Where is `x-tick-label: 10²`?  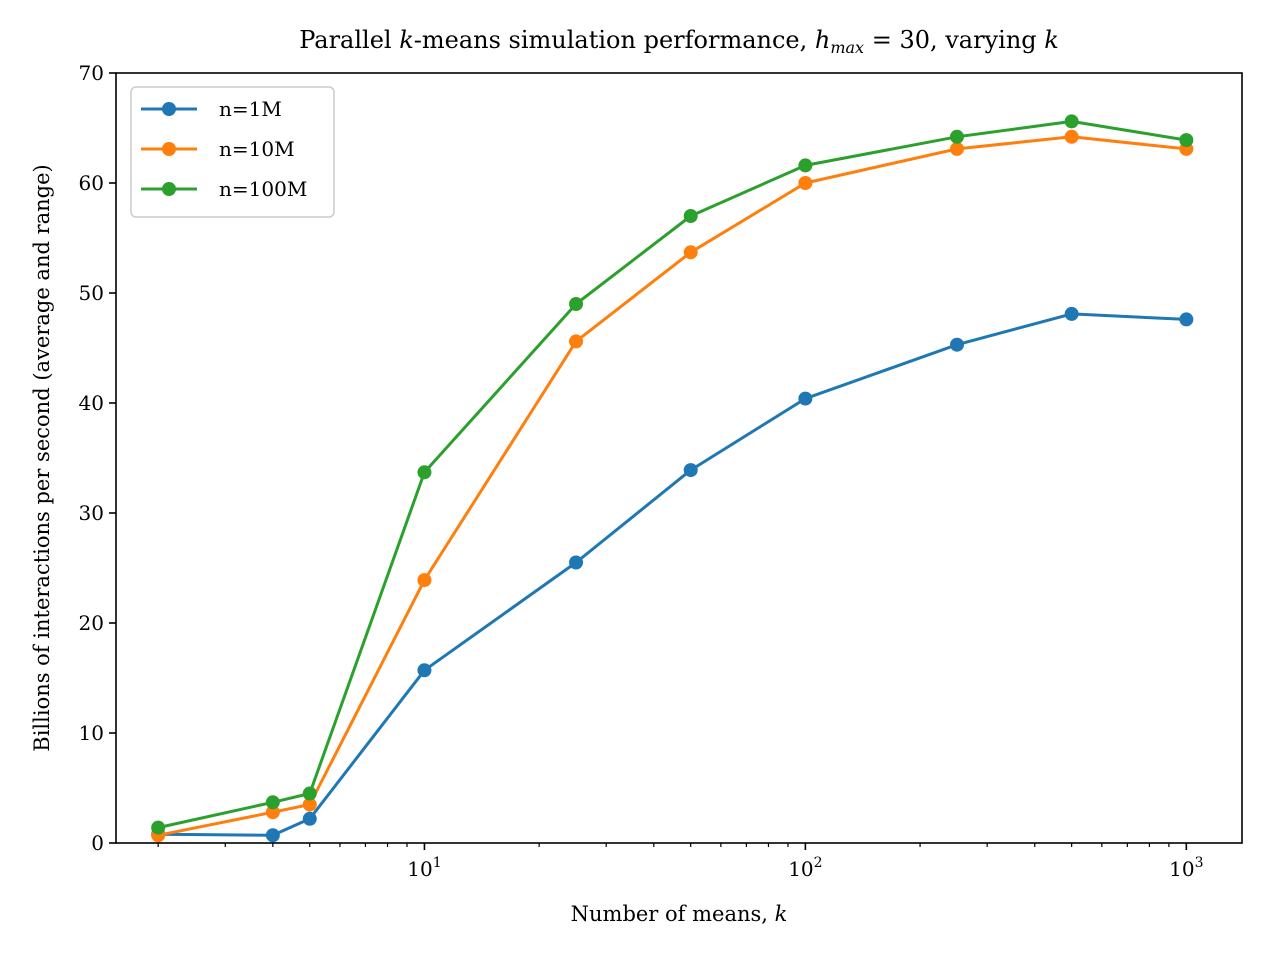
x-tick-label: 10² is located at coordinates (805, 868).